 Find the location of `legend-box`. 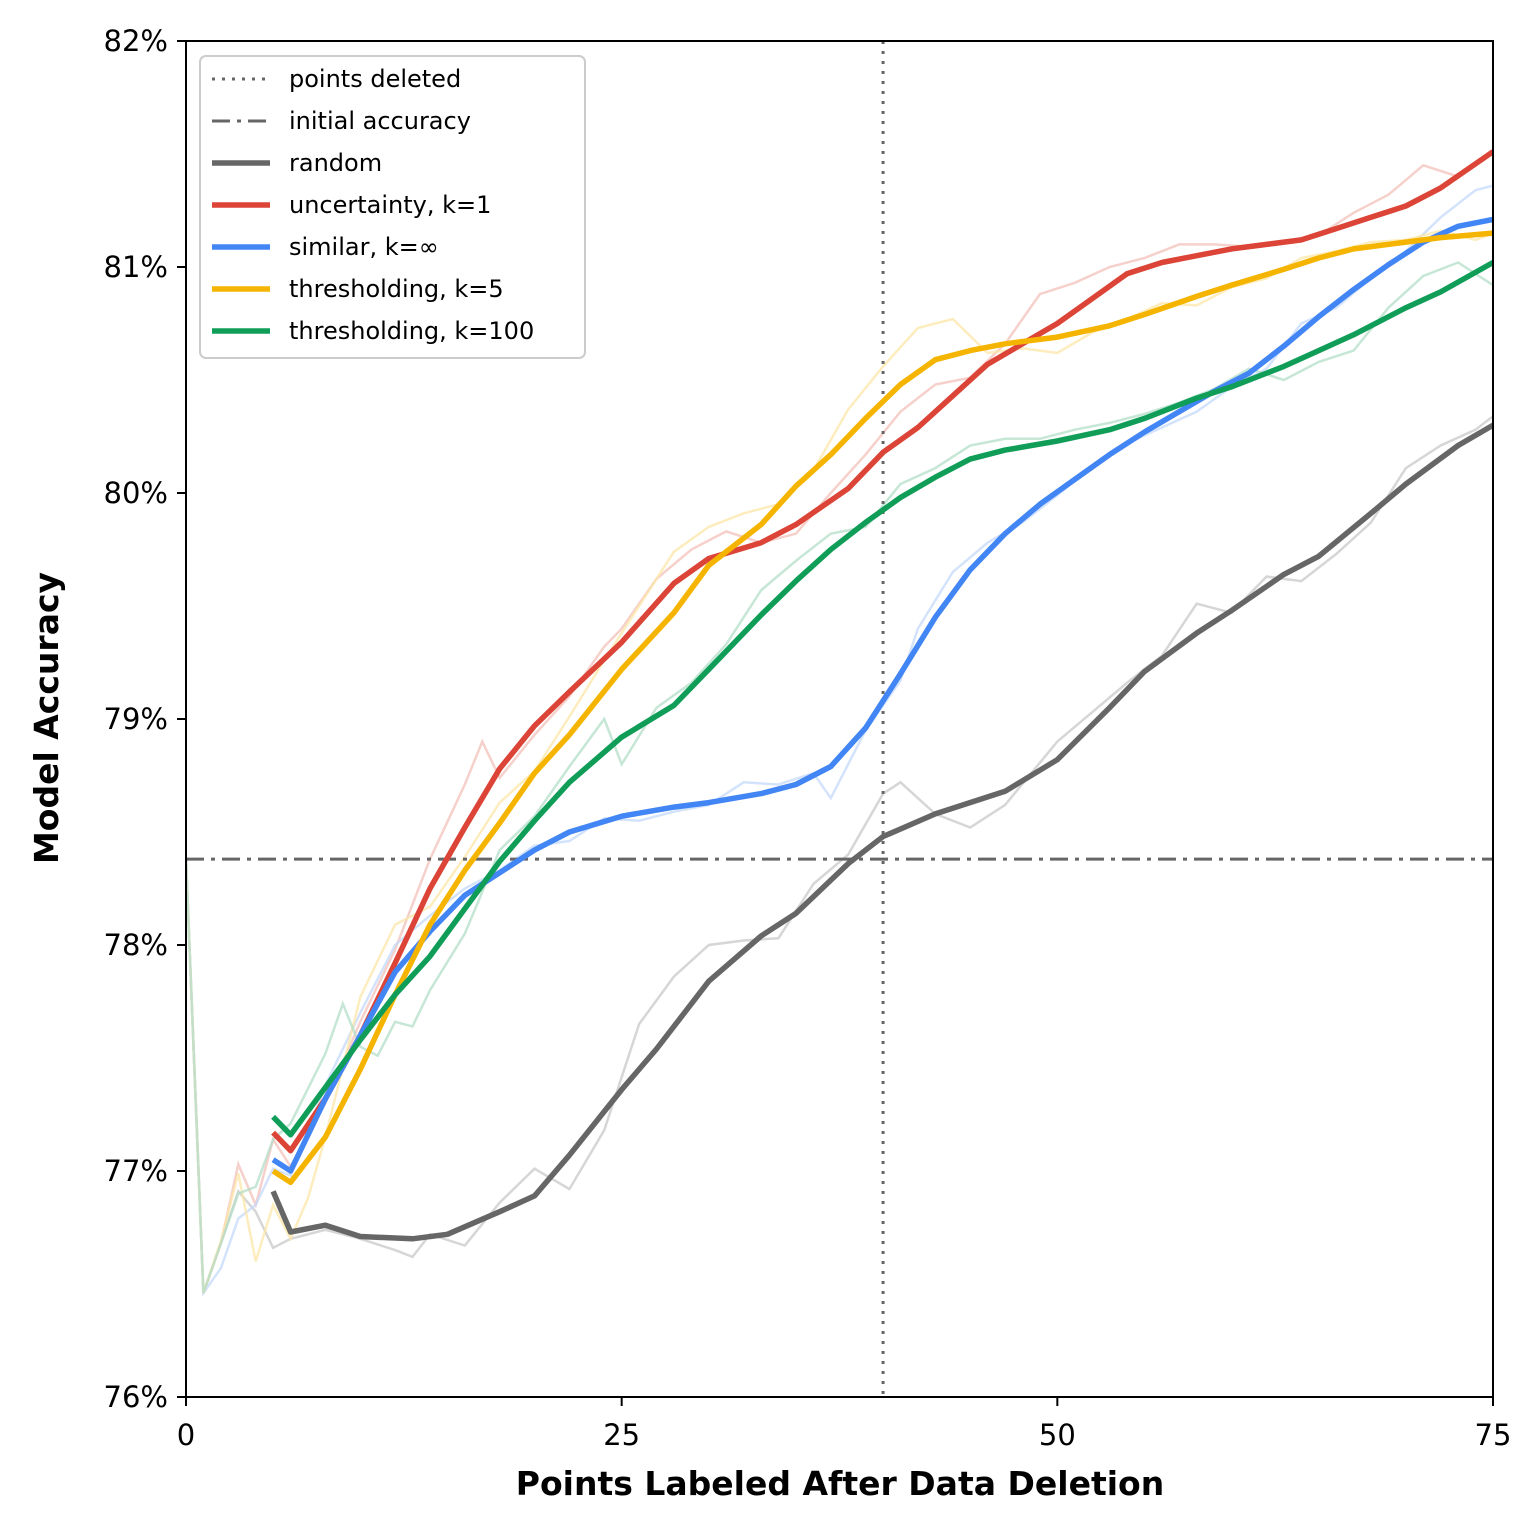

legend-box is located at coordinates (392, 207).